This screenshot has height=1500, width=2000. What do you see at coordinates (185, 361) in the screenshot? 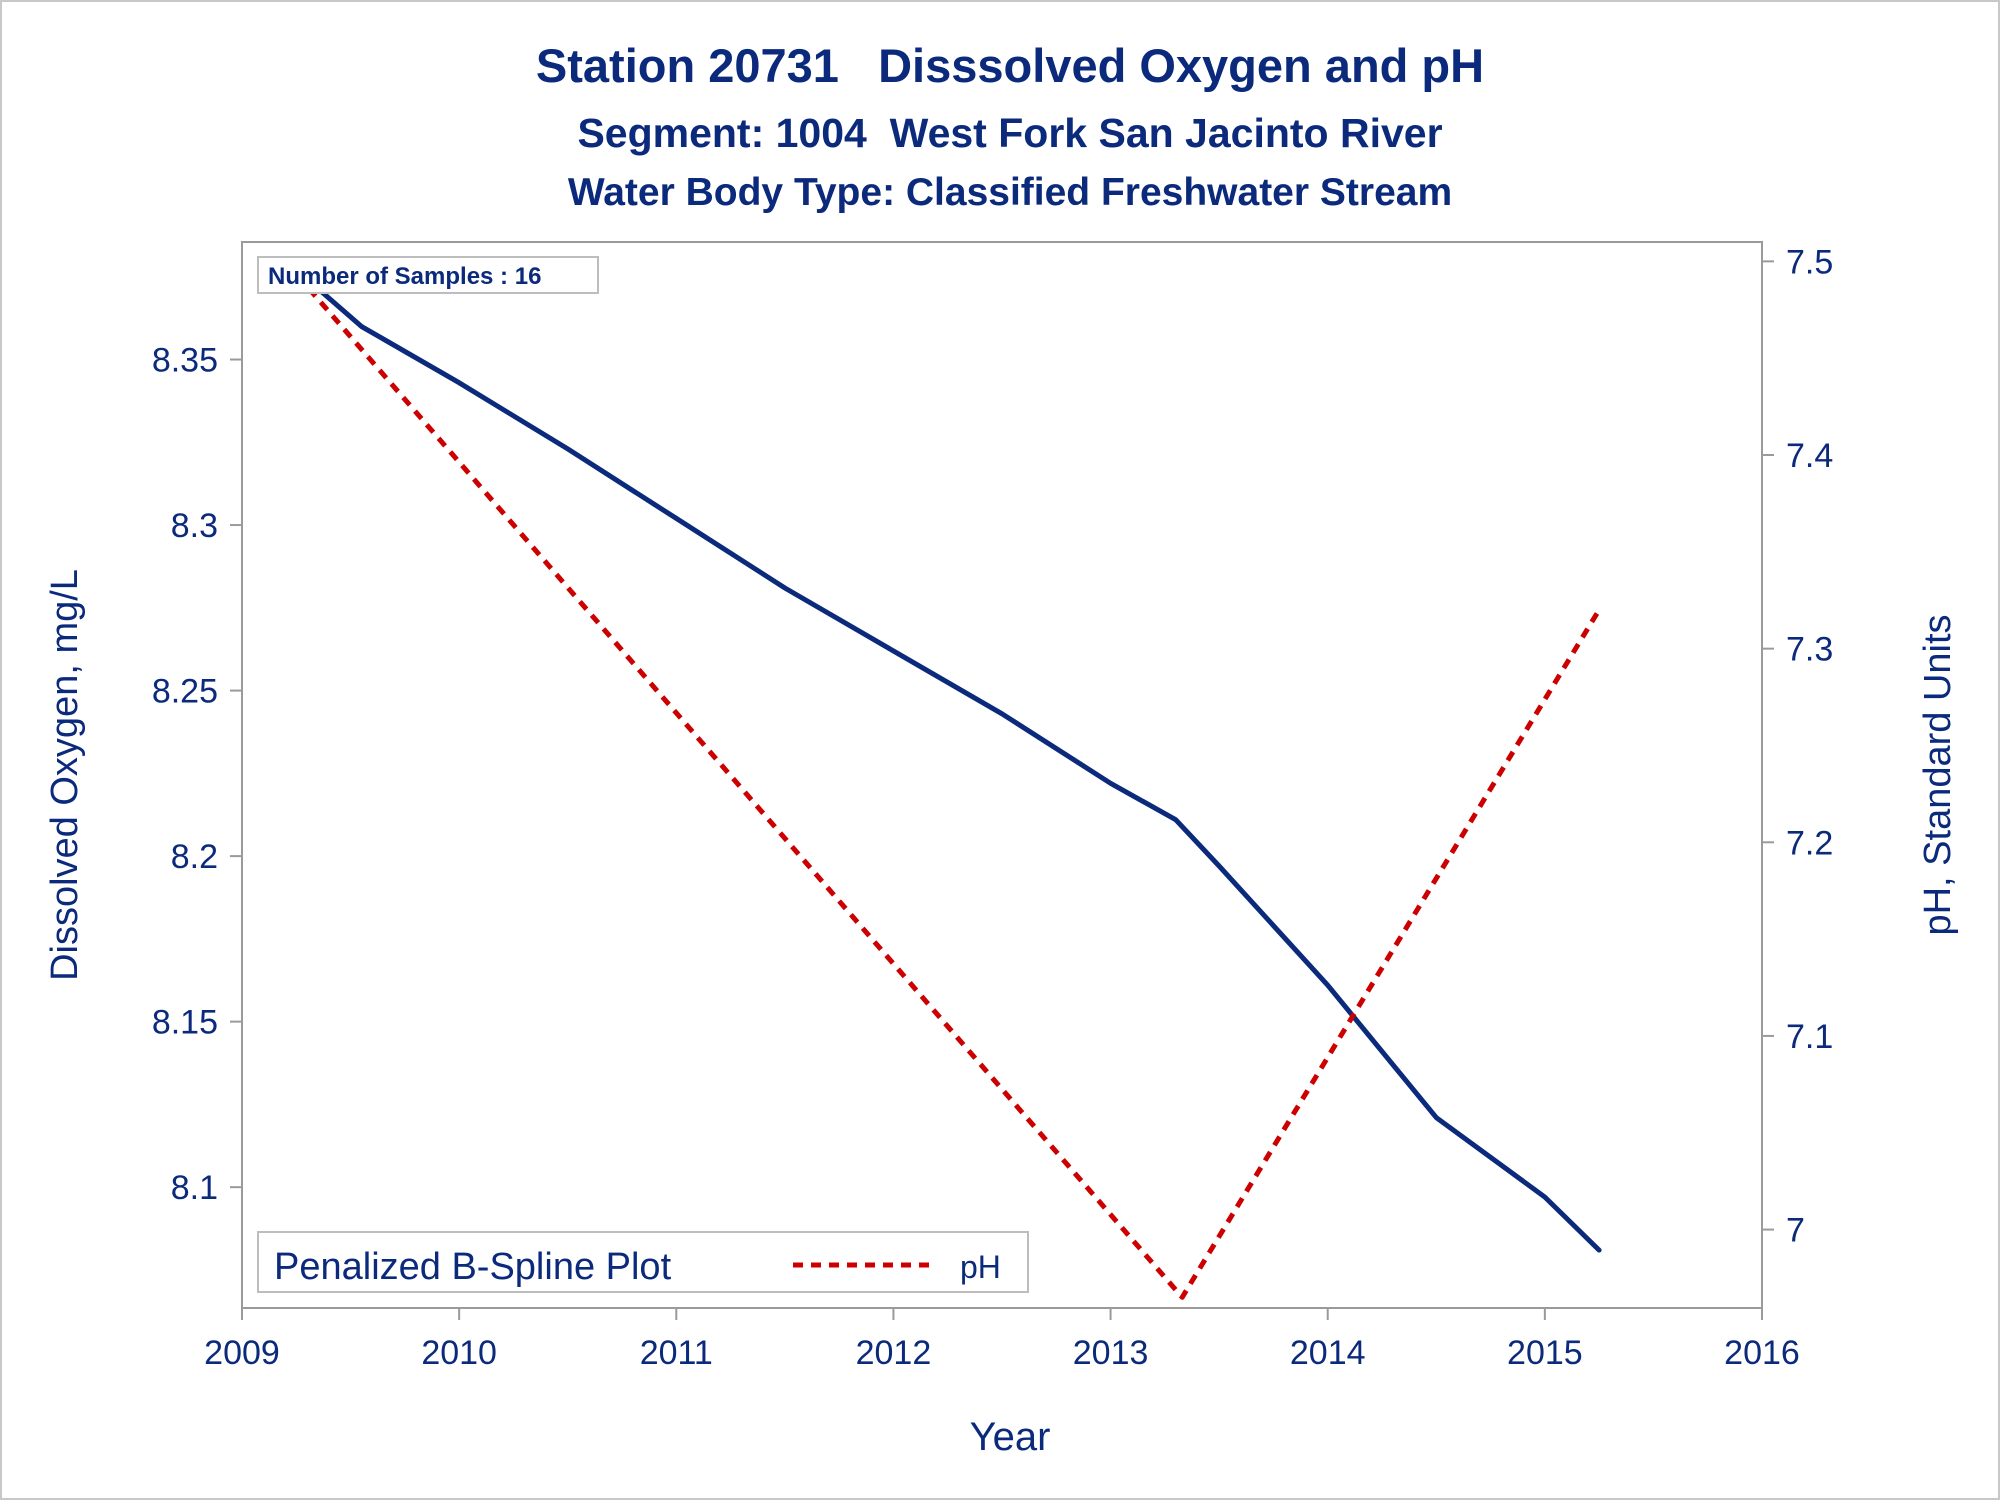
I see `y-tick-label: 8.35` at bounding box center [185, 361].